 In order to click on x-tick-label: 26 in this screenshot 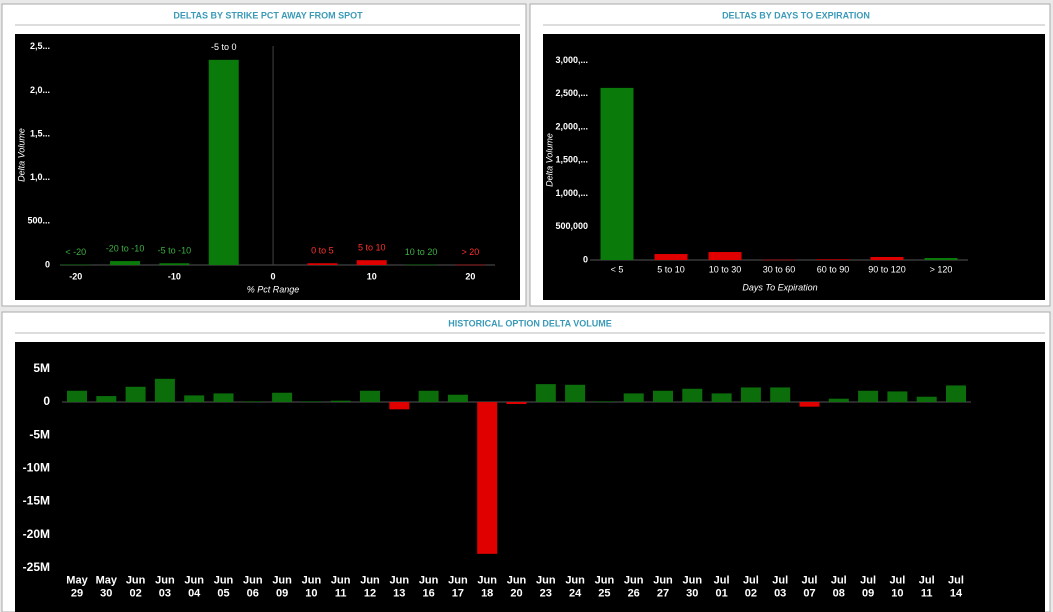, I will do `click(634, 593)`.